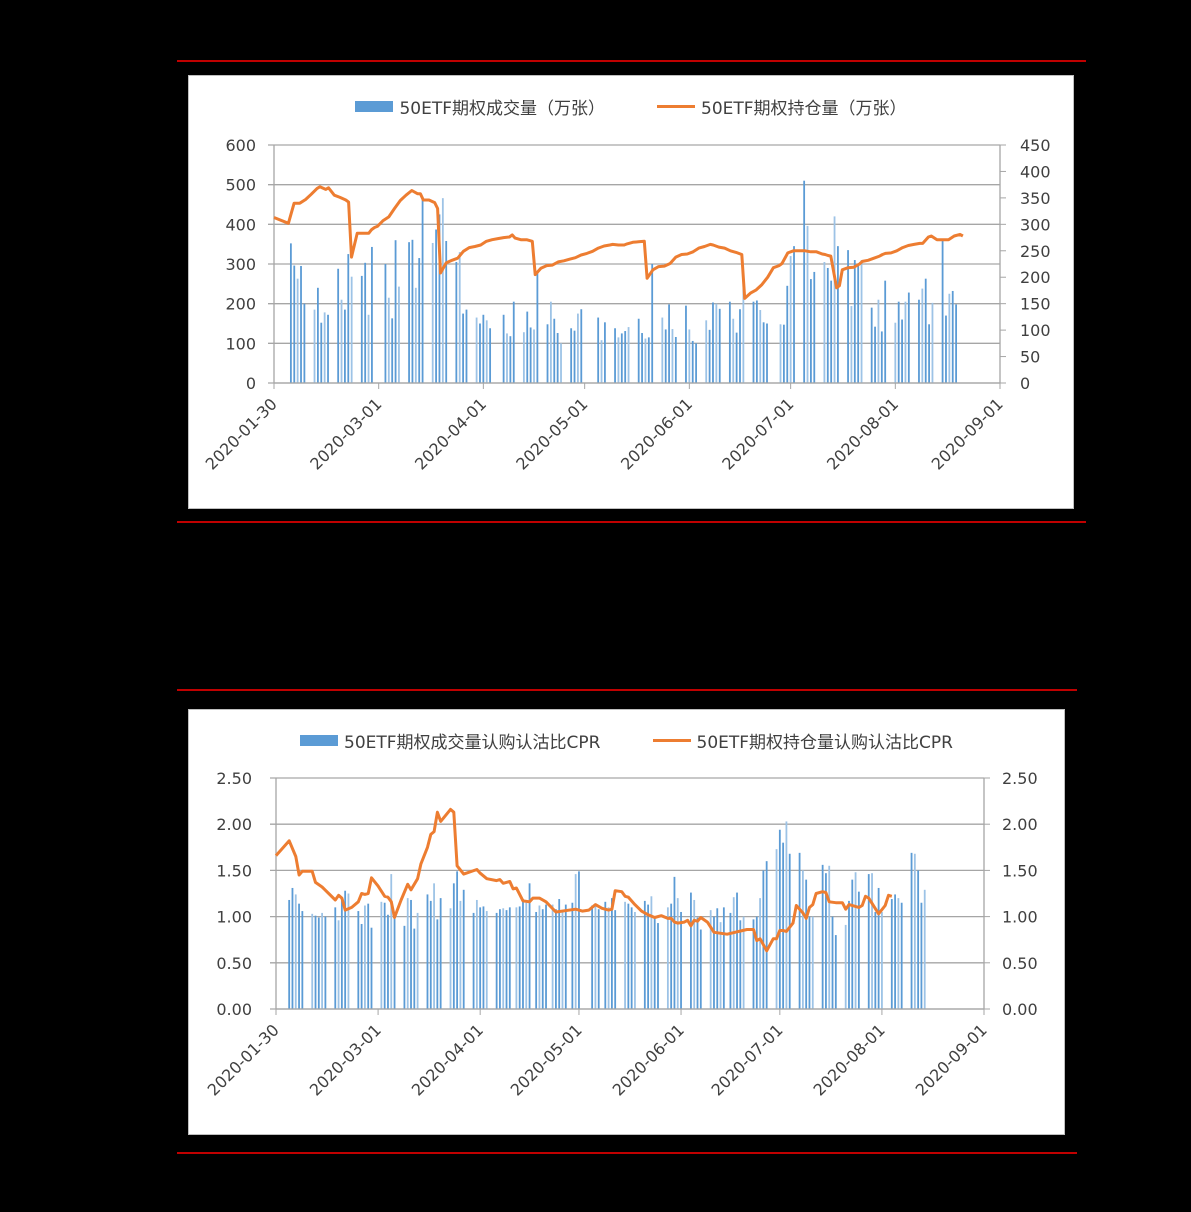 The image size is (1191, 1212). Describe the element at coordinates (450, 433) in the screenshot. I see `x-tick-label: 2020-04-01` at that location.